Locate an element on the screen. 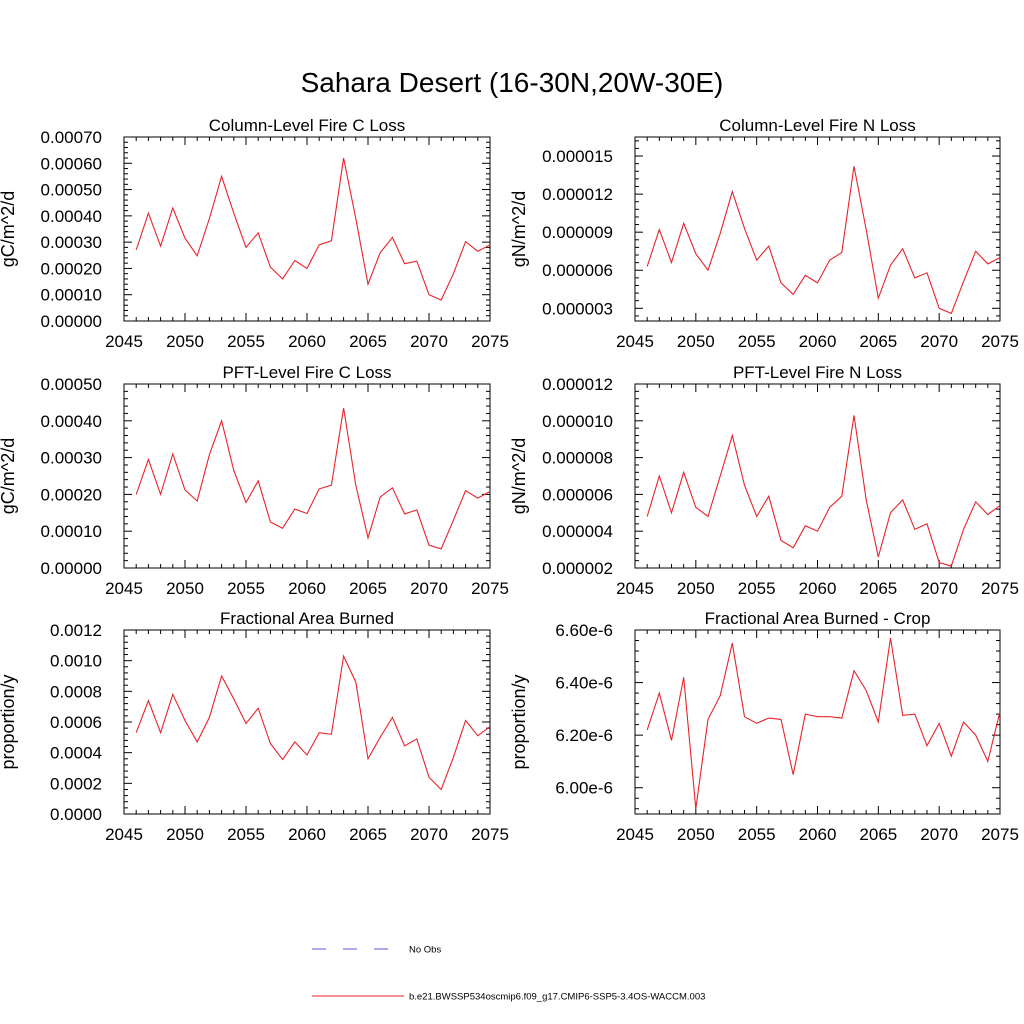 The image size is (1024, 1024). y-tick-label: 0.000010 is located at coordinates (577, 421).